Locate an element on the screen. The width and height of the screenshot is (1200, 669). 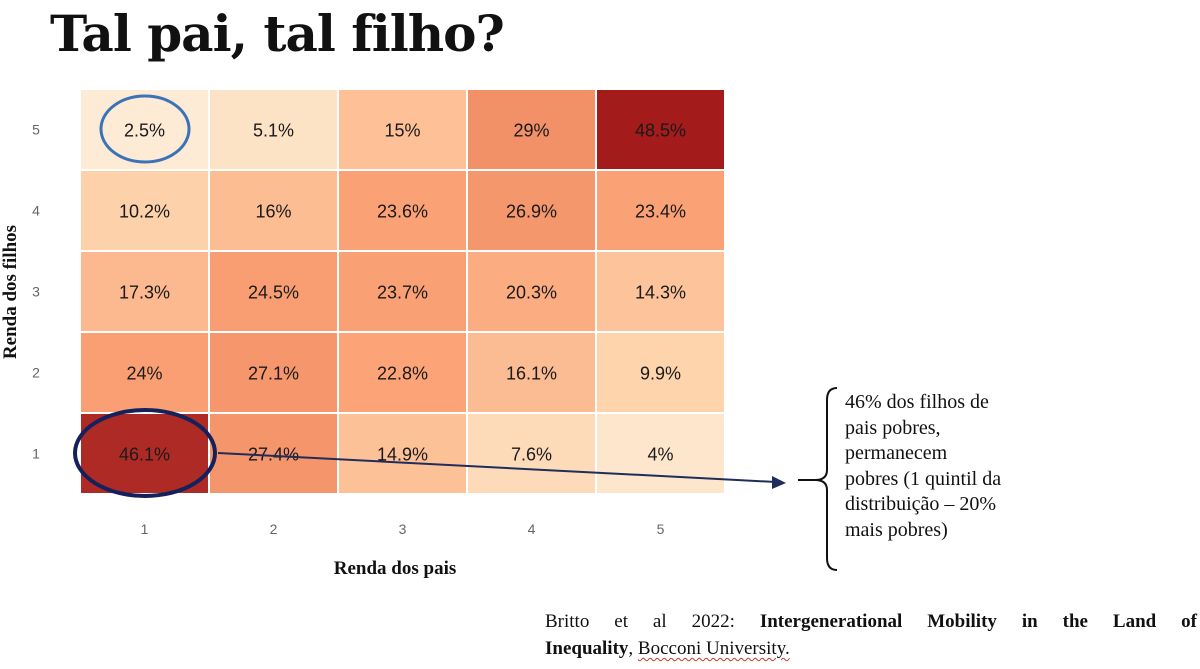
cell-value-label: 27.1% is located at coordinates (273, 374).